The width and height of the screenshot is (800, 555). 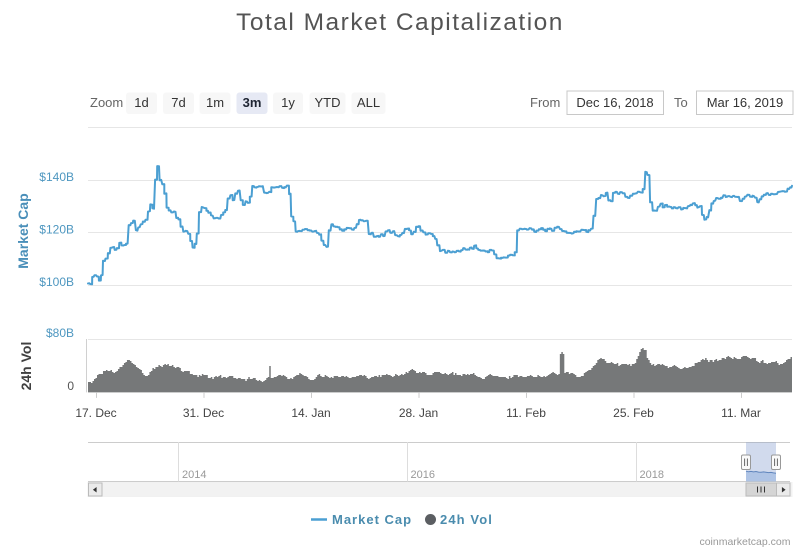 What do you see at coordinates (328, 102) in the screenshot?
I see `svg-text: YTD` at bounding box center [328, 102].